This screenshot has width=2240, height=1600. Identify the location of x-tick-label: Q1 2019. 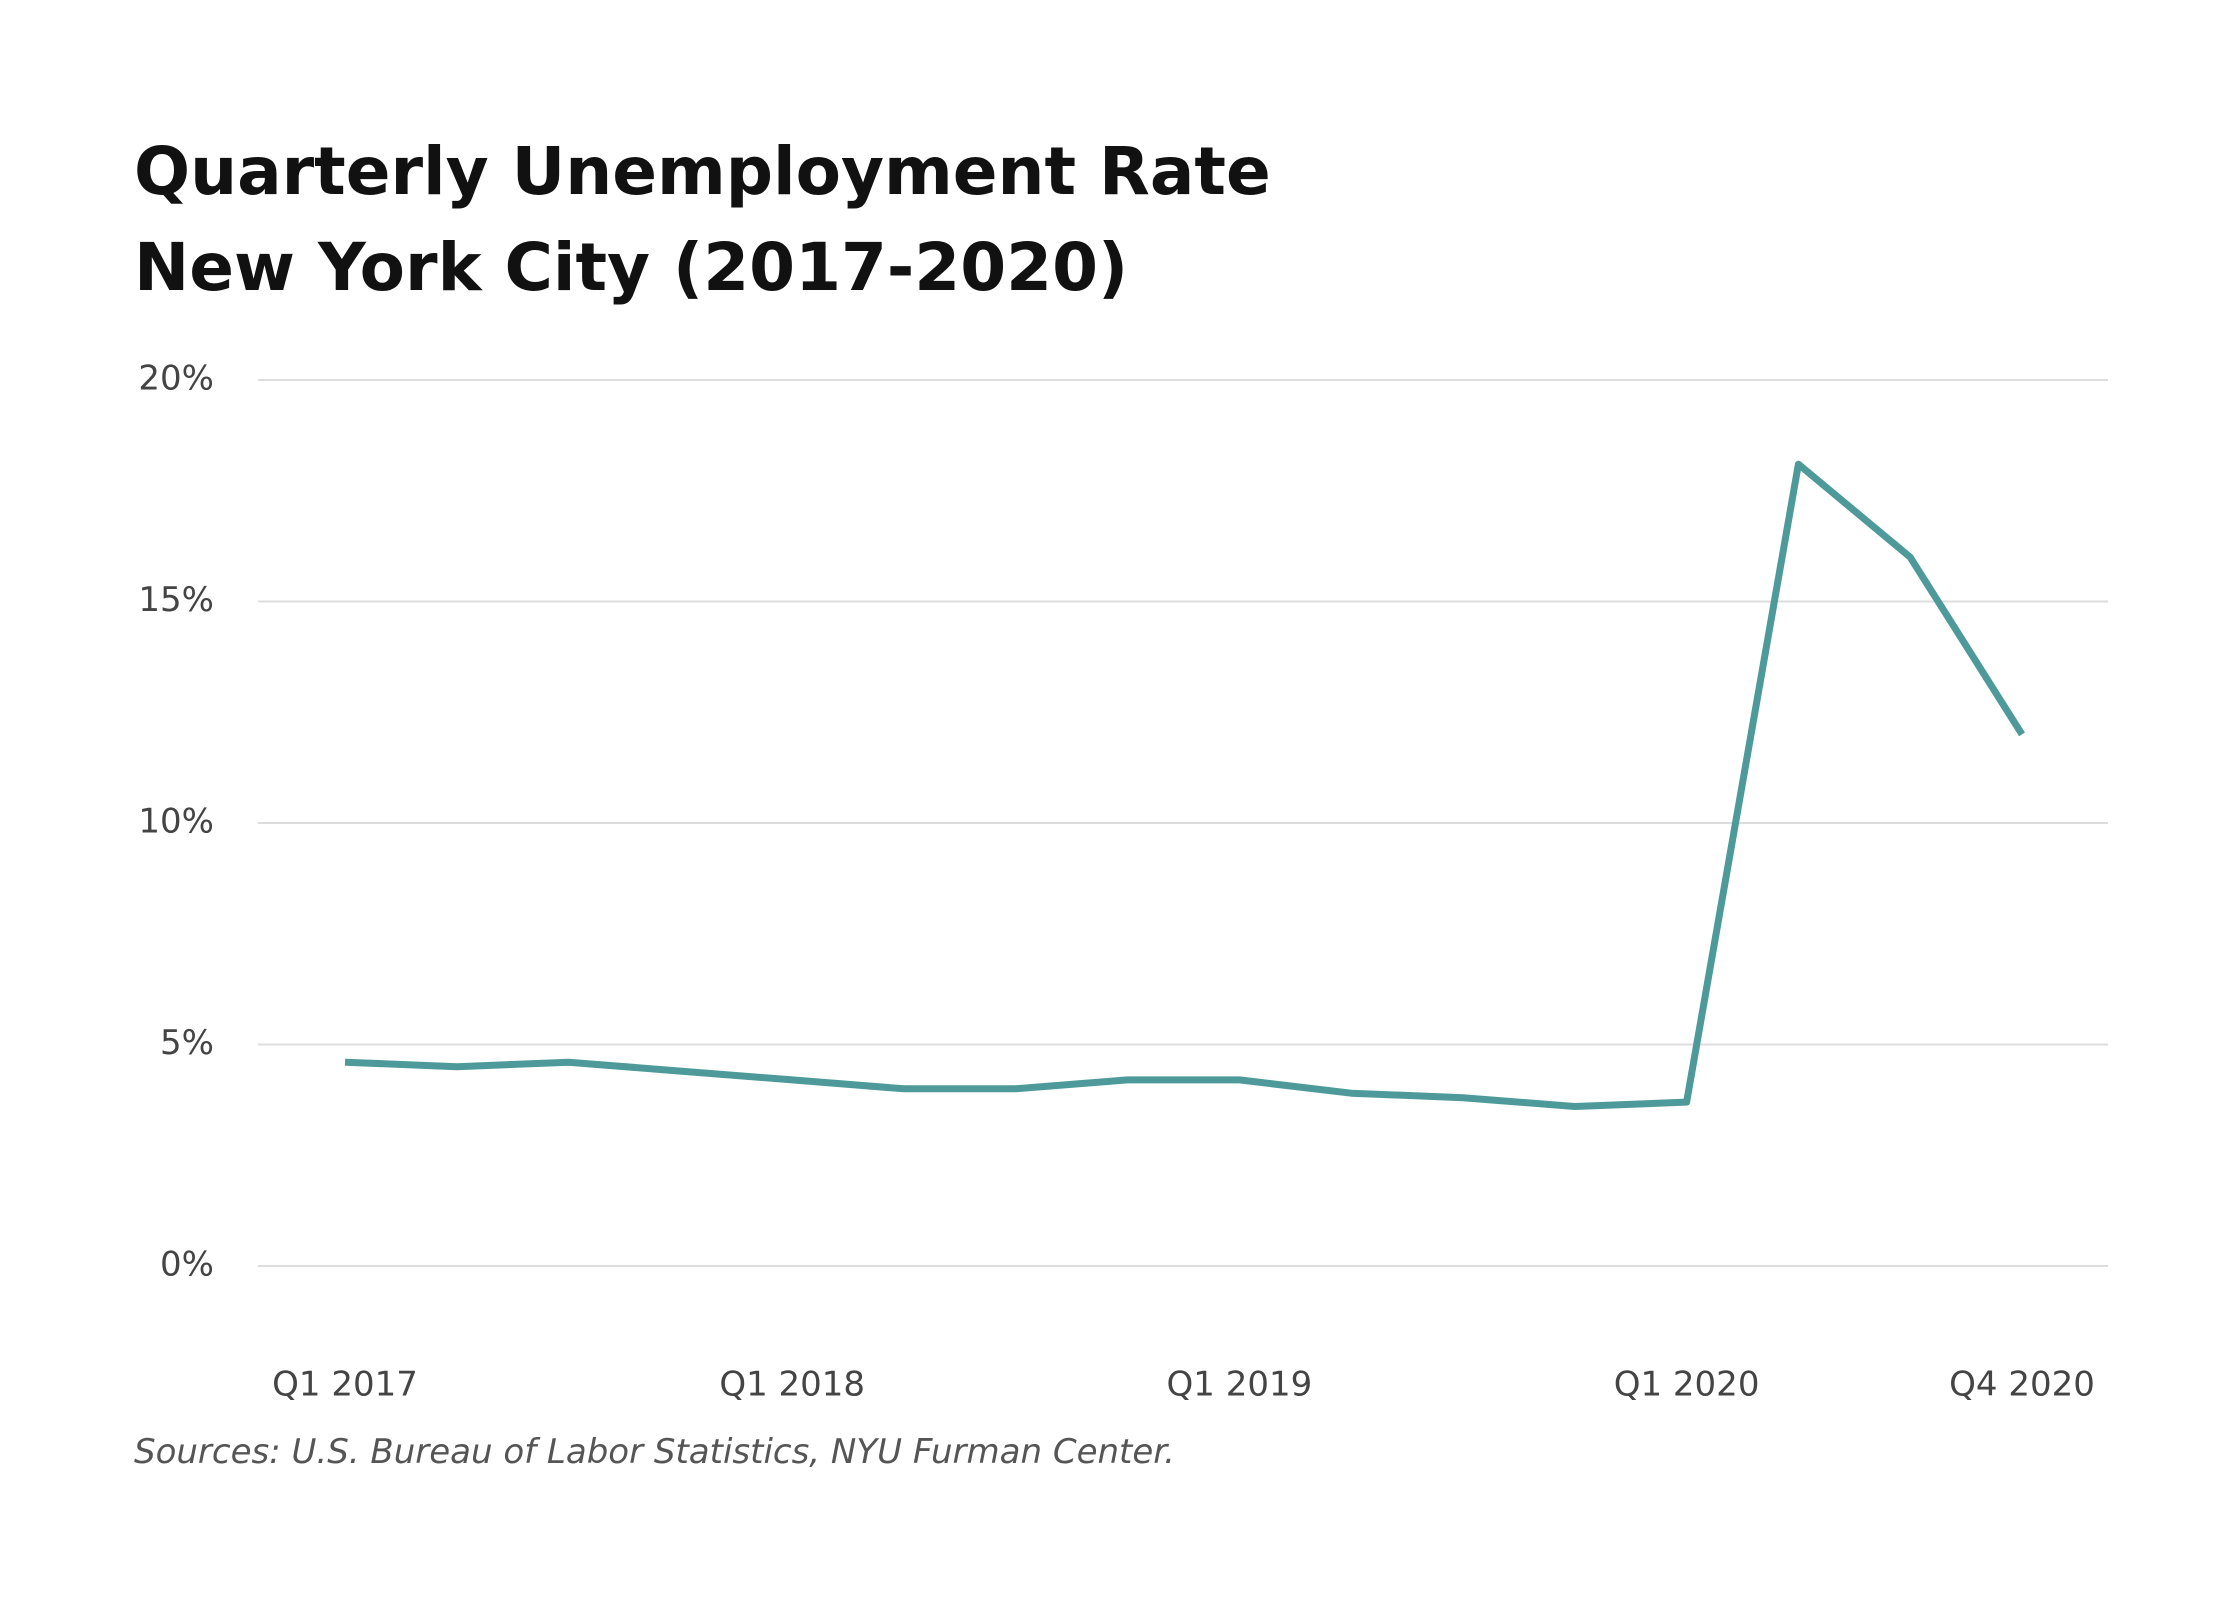
(1240, 1385).